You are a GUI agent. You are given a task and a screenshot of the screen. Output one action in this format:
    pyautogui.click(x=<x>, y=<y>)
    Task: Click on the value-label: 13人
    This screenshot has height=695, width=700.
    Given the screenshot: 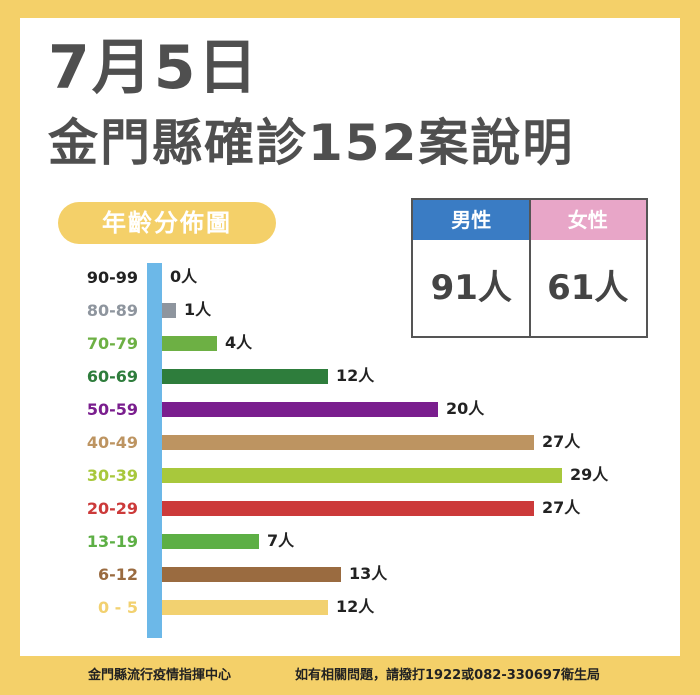 What is the action you would take?
    pyautogui.click(x=368, y=573)
    